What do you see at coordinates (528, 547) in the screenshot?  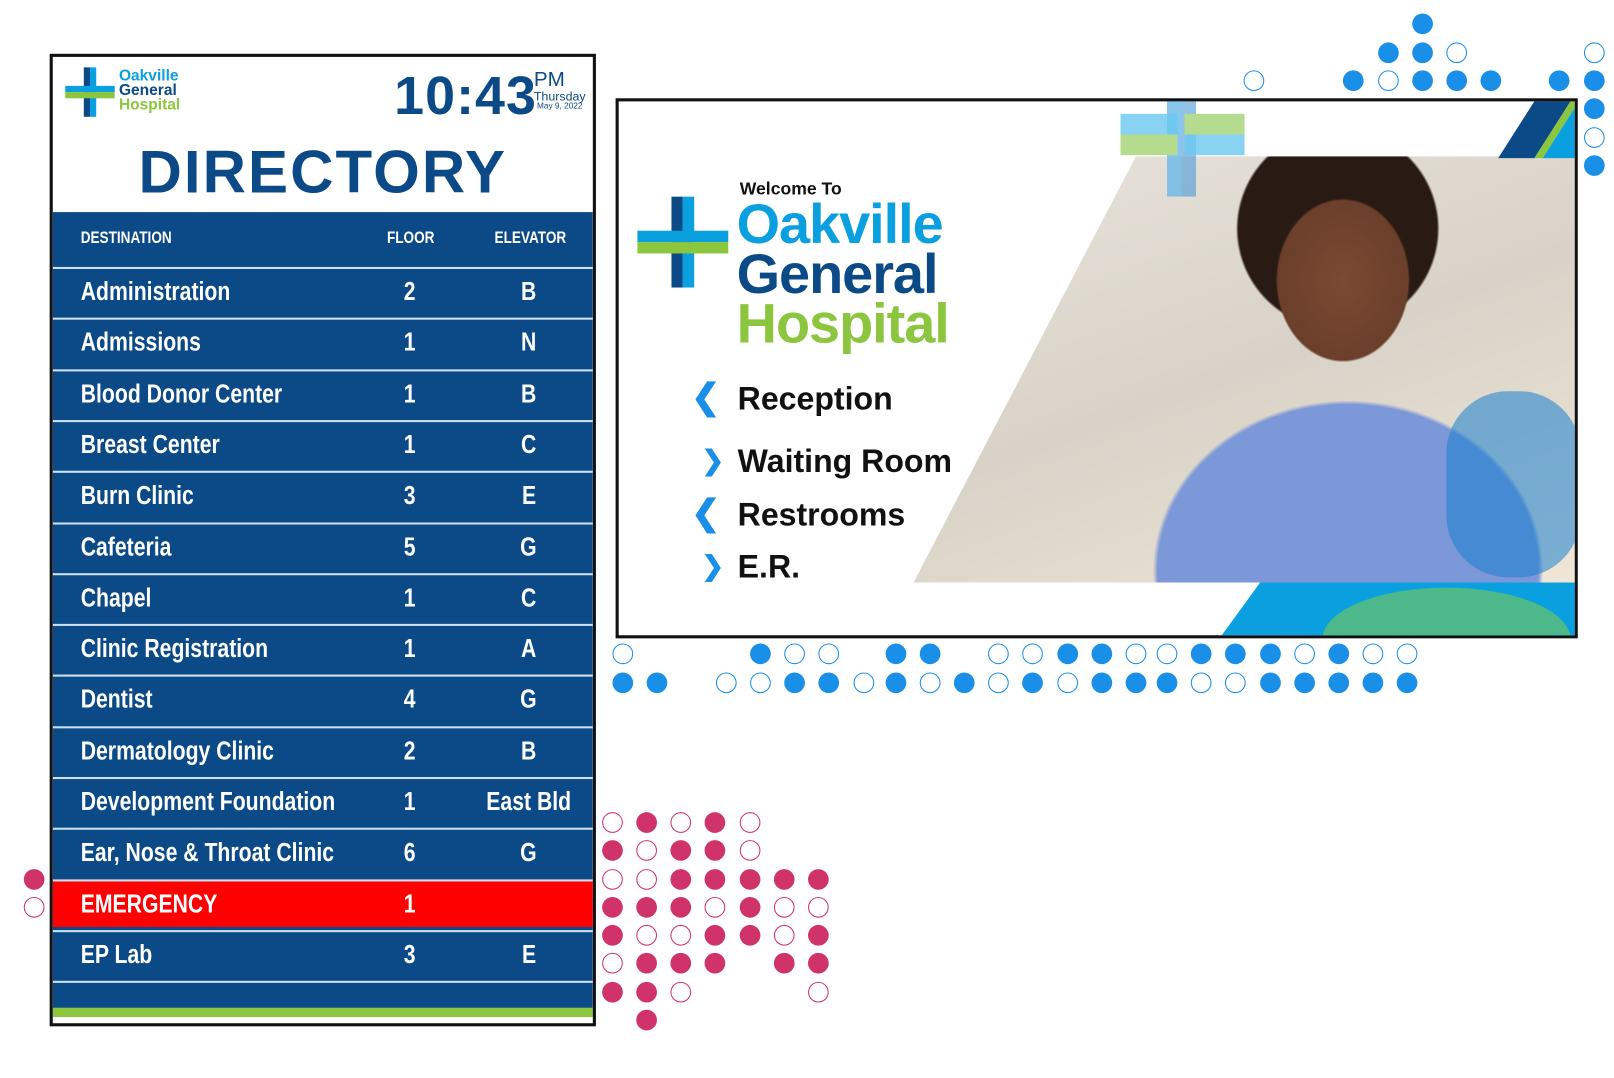 I see `row-elevator: G` at bounding box center [528, 547].